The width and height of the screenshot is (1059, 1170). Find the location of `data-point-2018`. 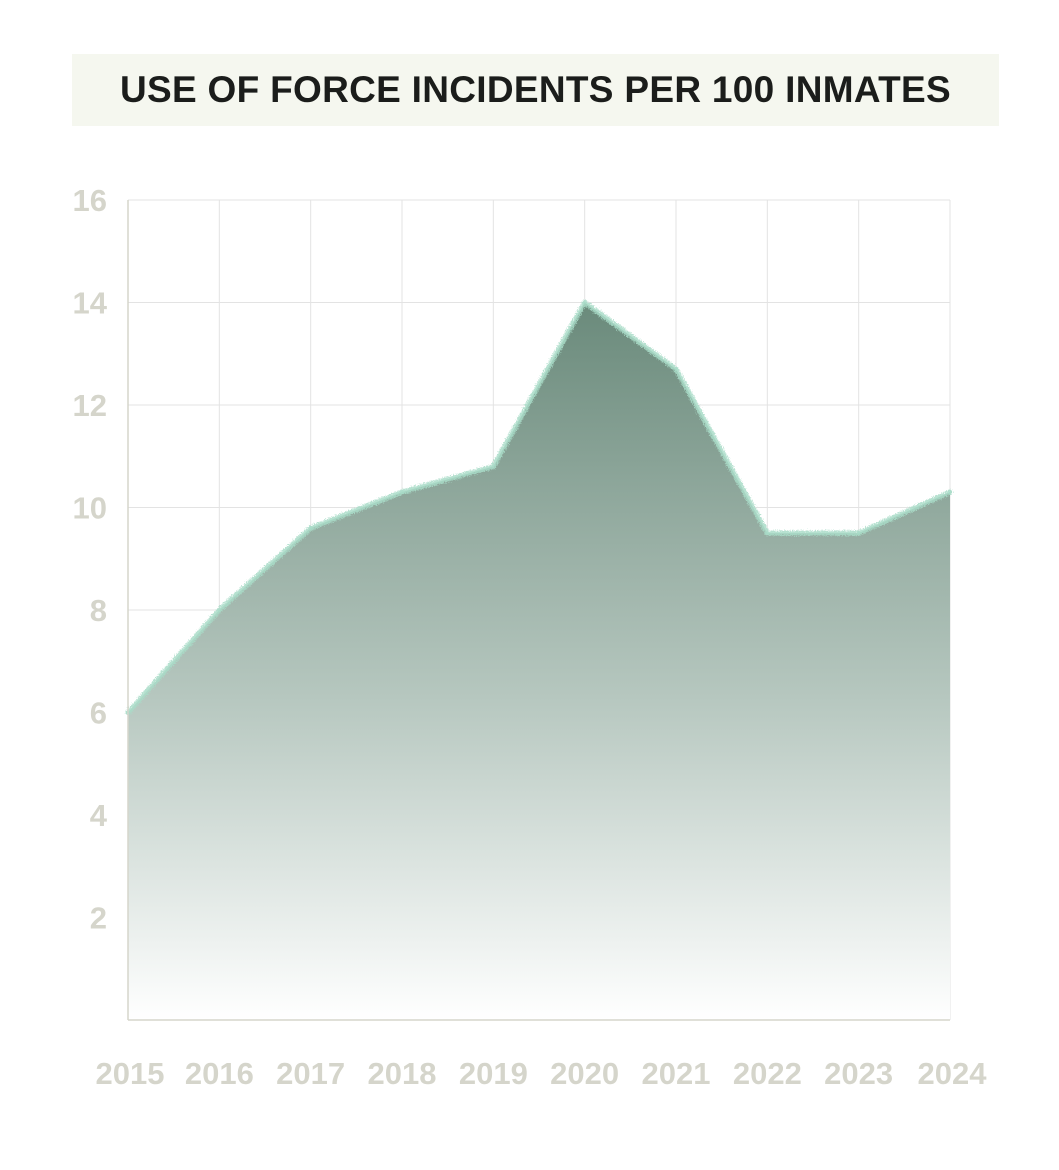

data-point-2018 is located at coordinates (402, 492).